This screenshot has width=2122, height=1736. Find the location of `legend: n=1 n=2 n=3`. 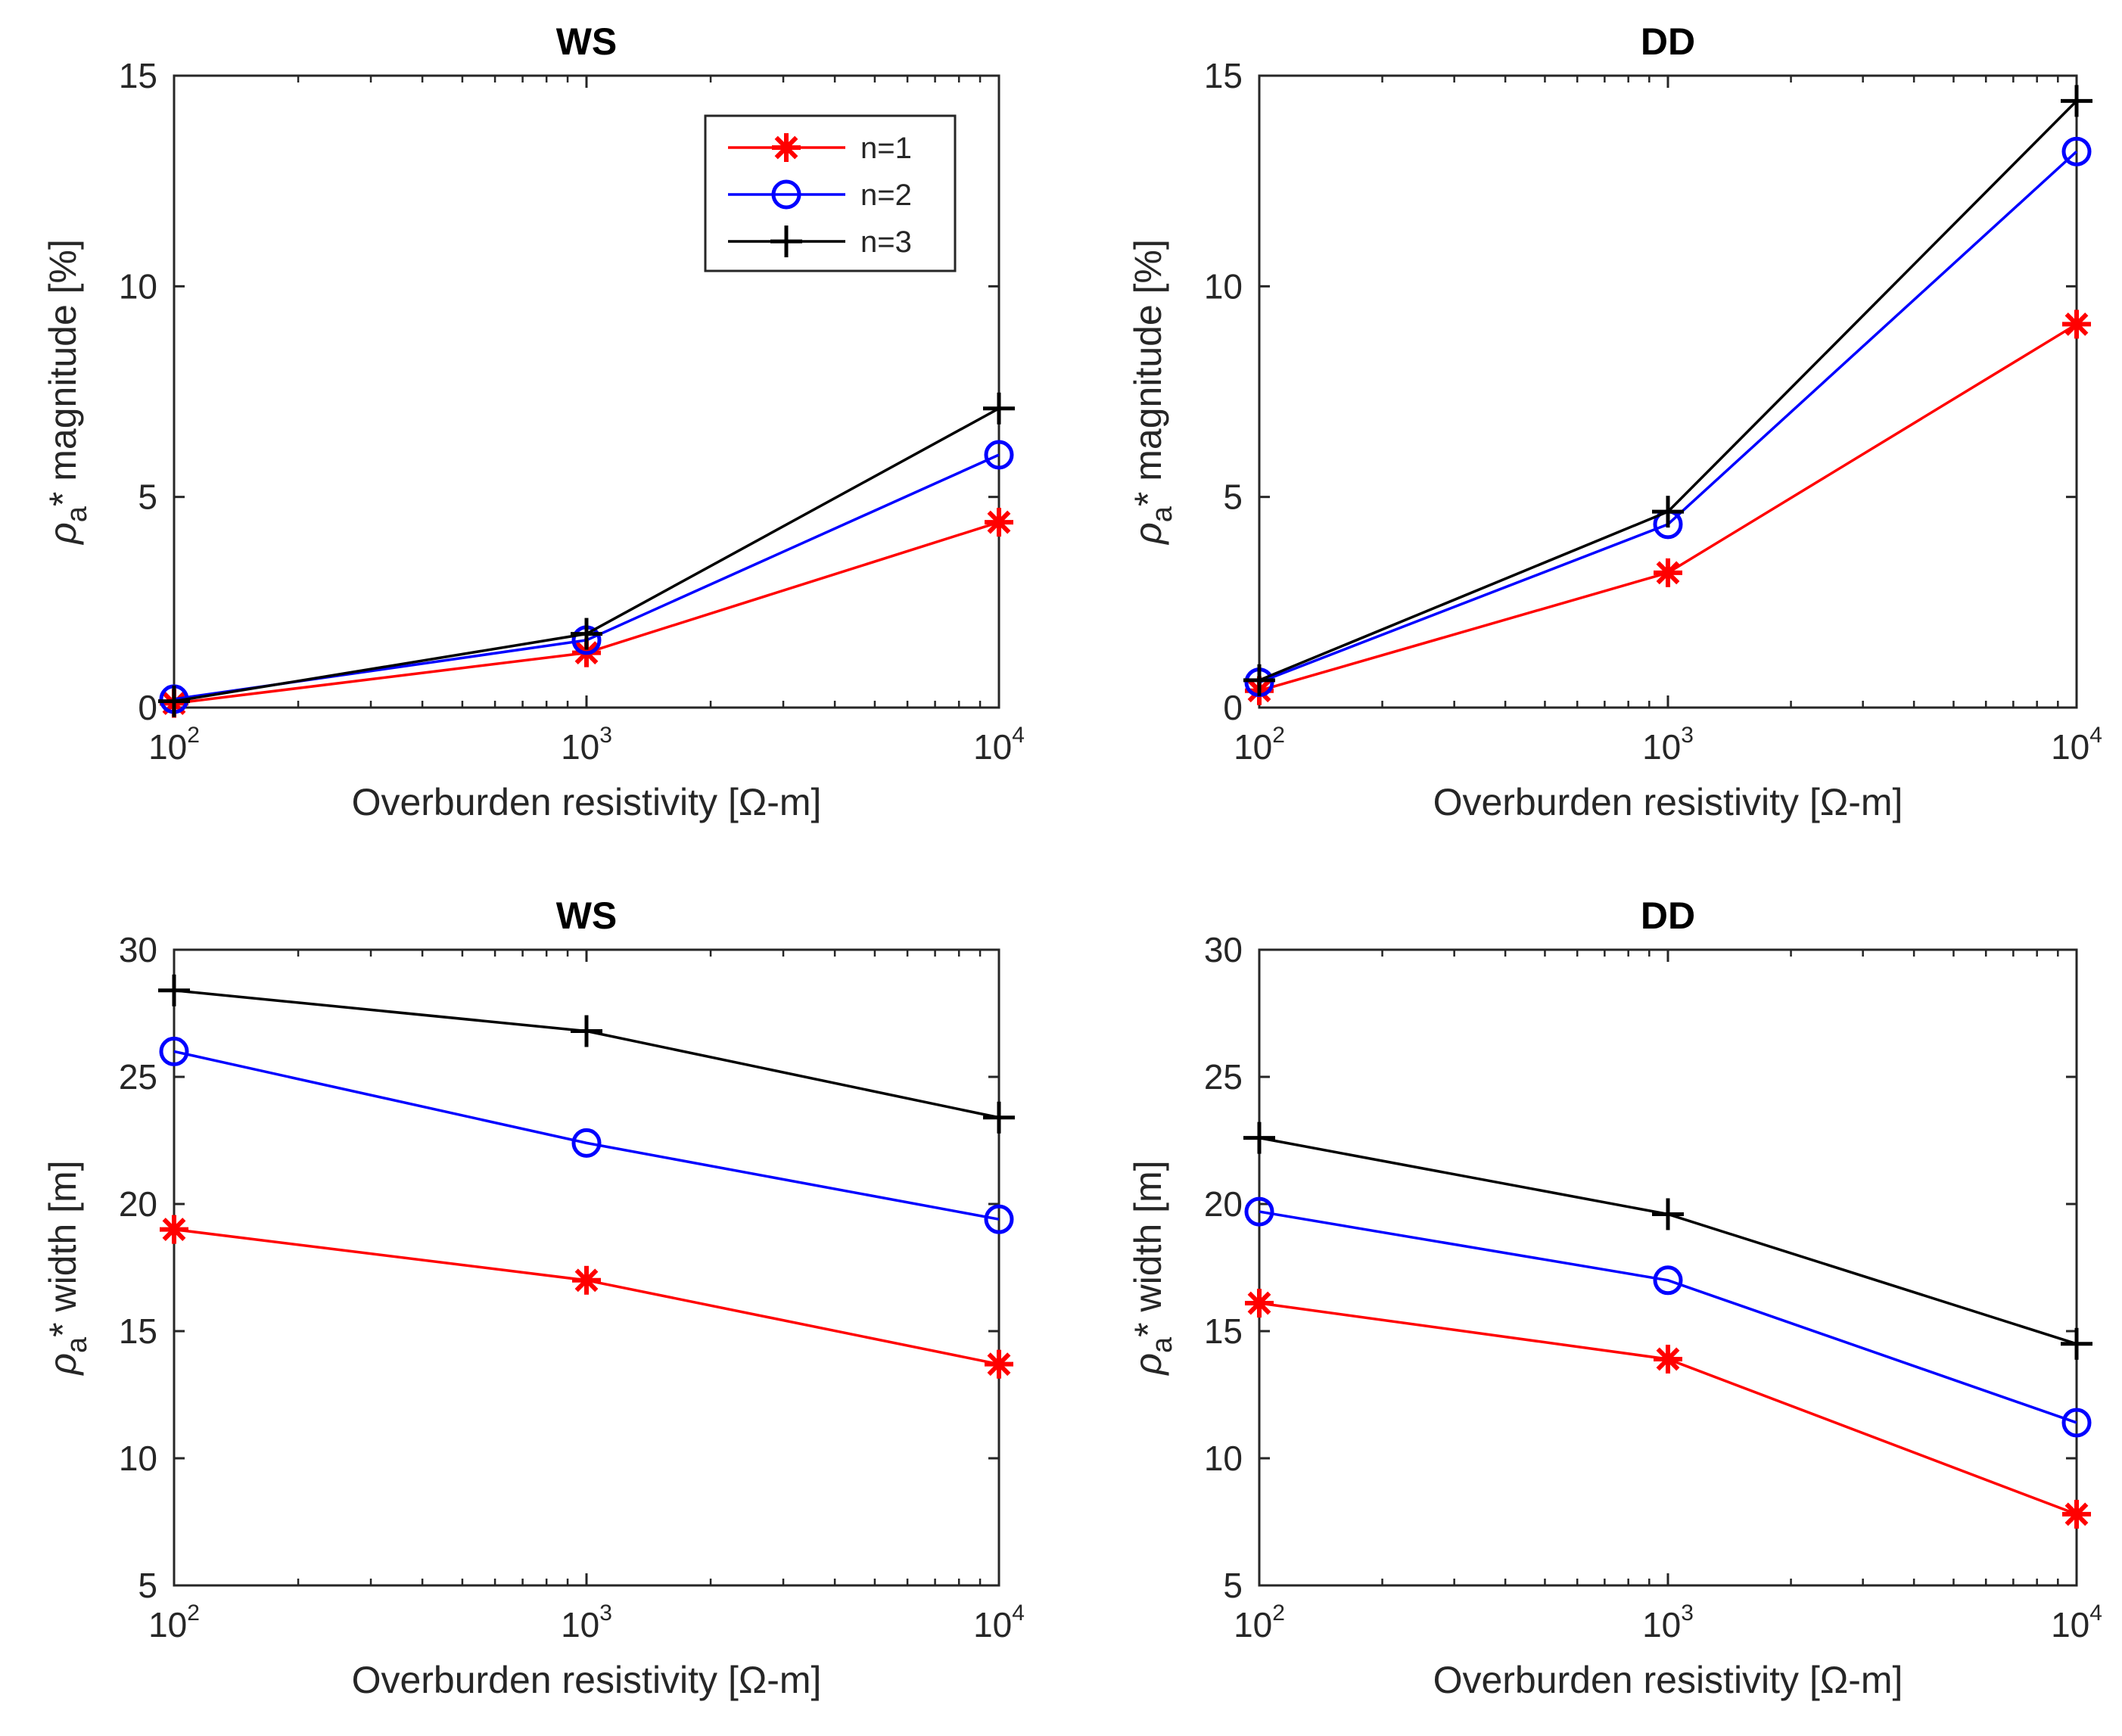

legend: n=1 n=2 n=3 is located at coordinates (830, 193).